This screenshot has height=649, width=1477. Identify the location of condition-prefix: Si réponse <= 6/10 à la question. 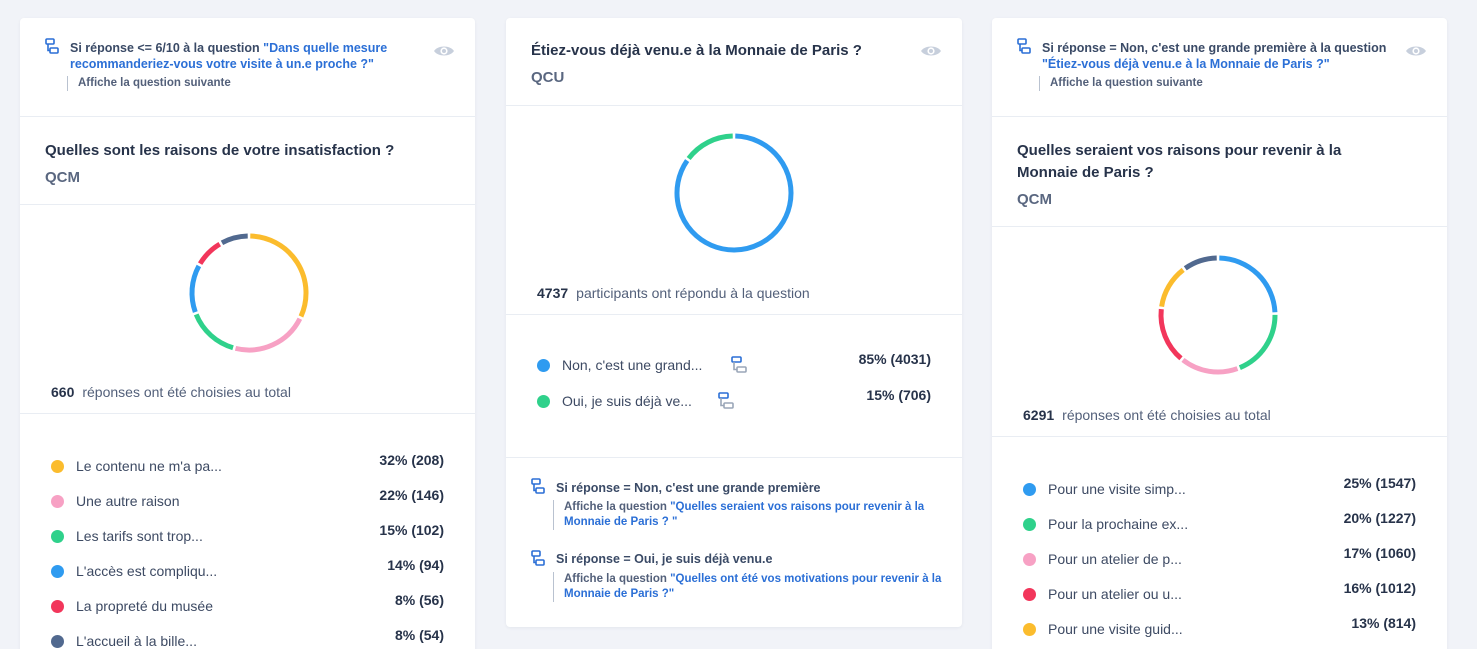
(167, 48).